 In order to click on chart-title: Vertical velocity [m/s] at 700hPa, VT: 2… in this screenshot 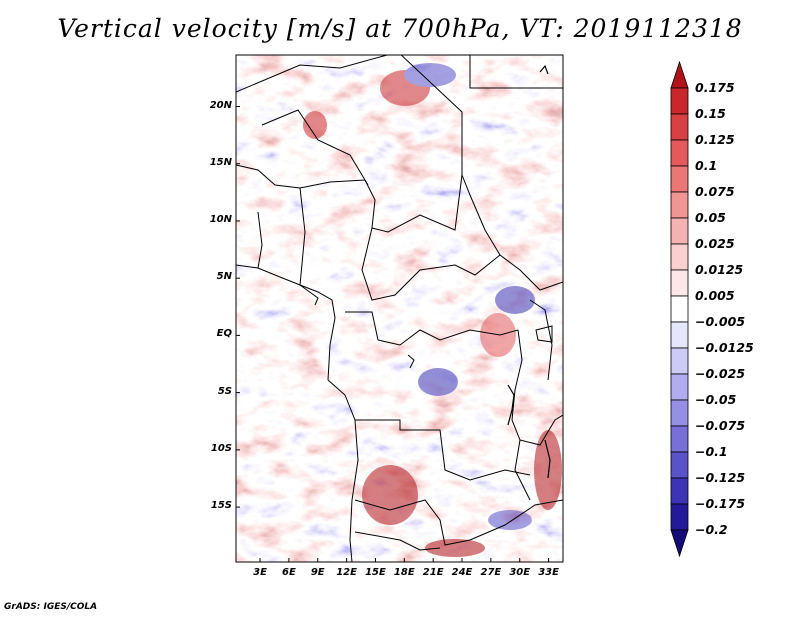, I will do `click(400, 28)`.